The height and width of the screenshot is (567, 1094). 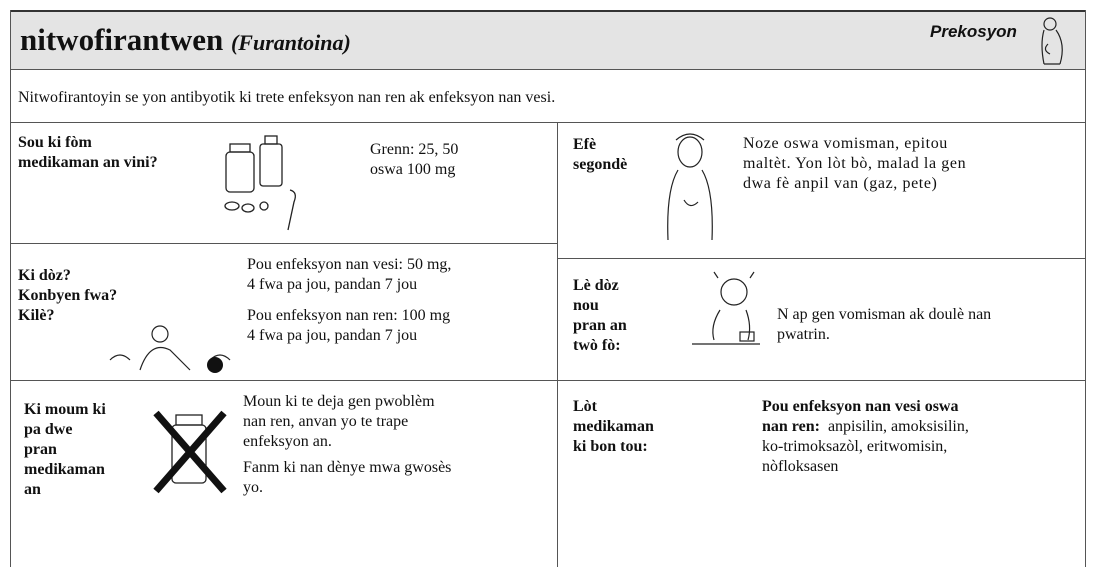 I want to click on text-line: maltèt. Yon lòt bò, malad la gen, so click(x=855, y=163).